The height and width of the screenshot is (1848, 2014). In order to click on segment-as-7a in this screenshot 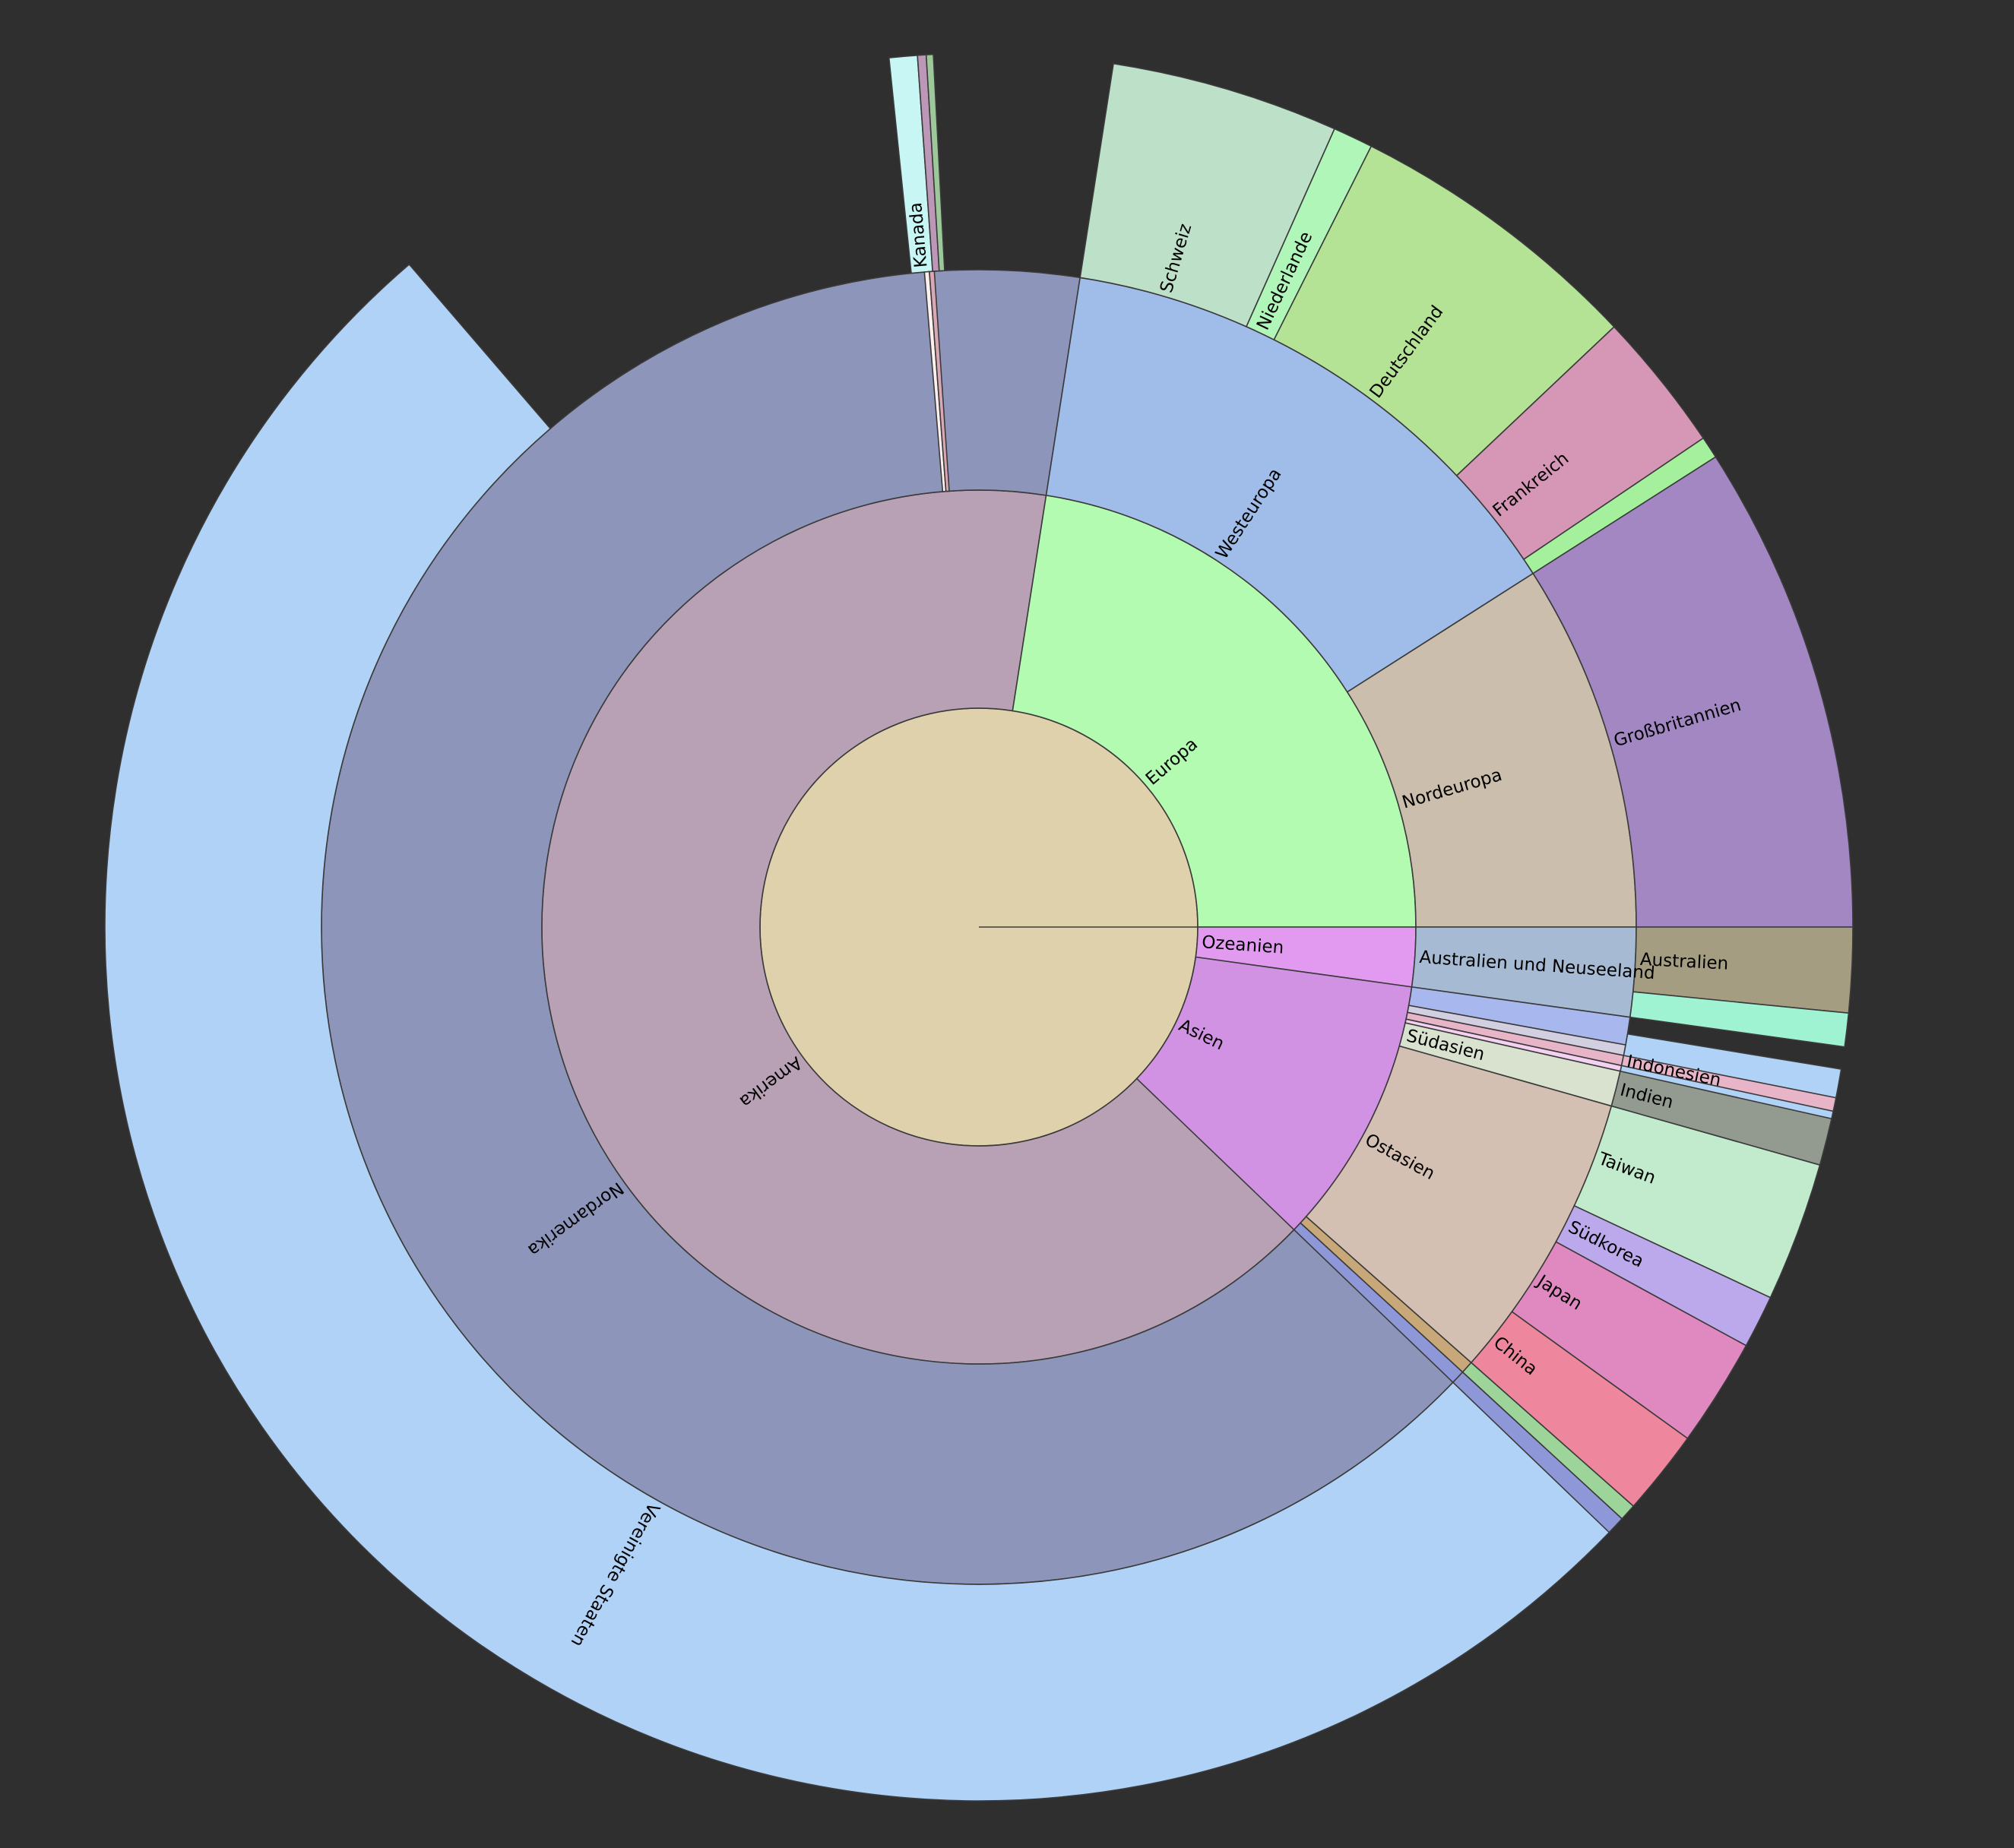, I will do `click(1548, 1441)`.